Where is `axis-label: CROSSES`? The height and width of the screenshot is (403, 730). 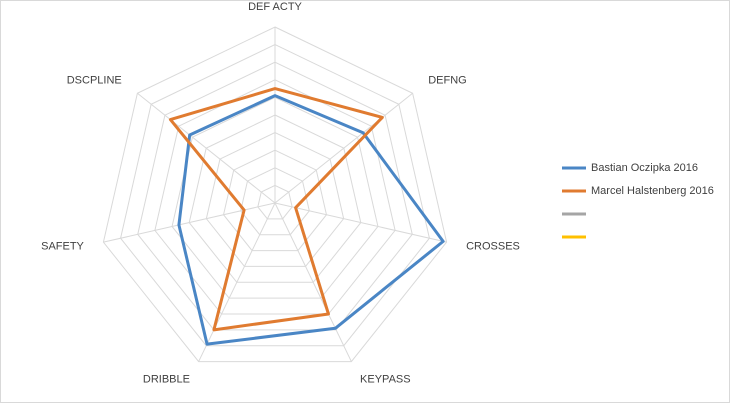
axis-label: CROSSES is located at coordinates (493, 247).